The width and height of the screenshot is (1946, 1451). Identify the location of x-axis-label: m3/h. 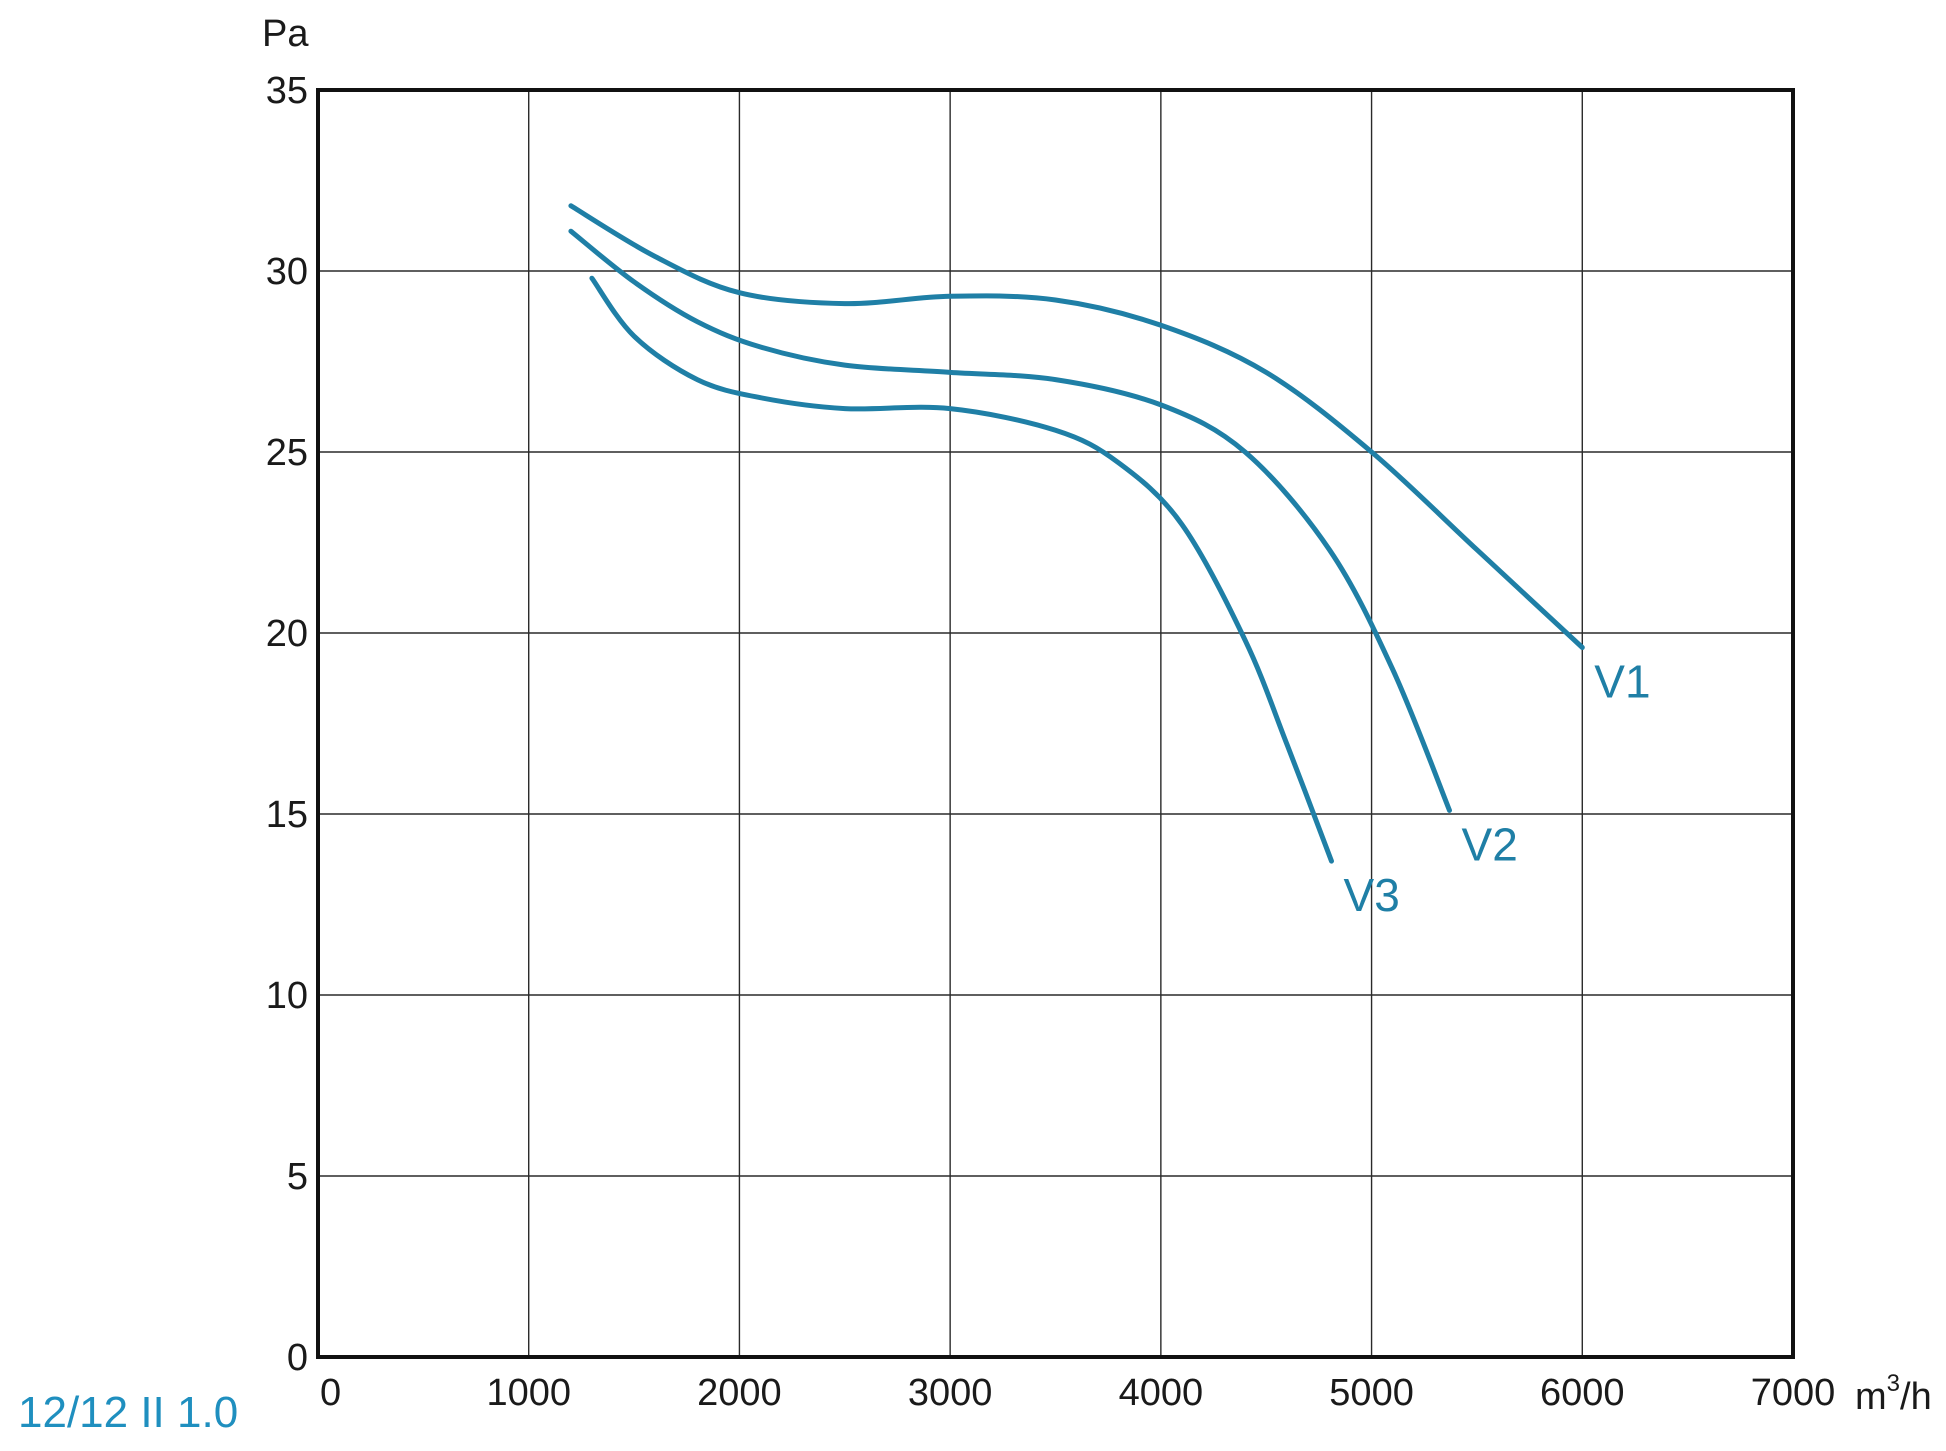
(1893, 1394).